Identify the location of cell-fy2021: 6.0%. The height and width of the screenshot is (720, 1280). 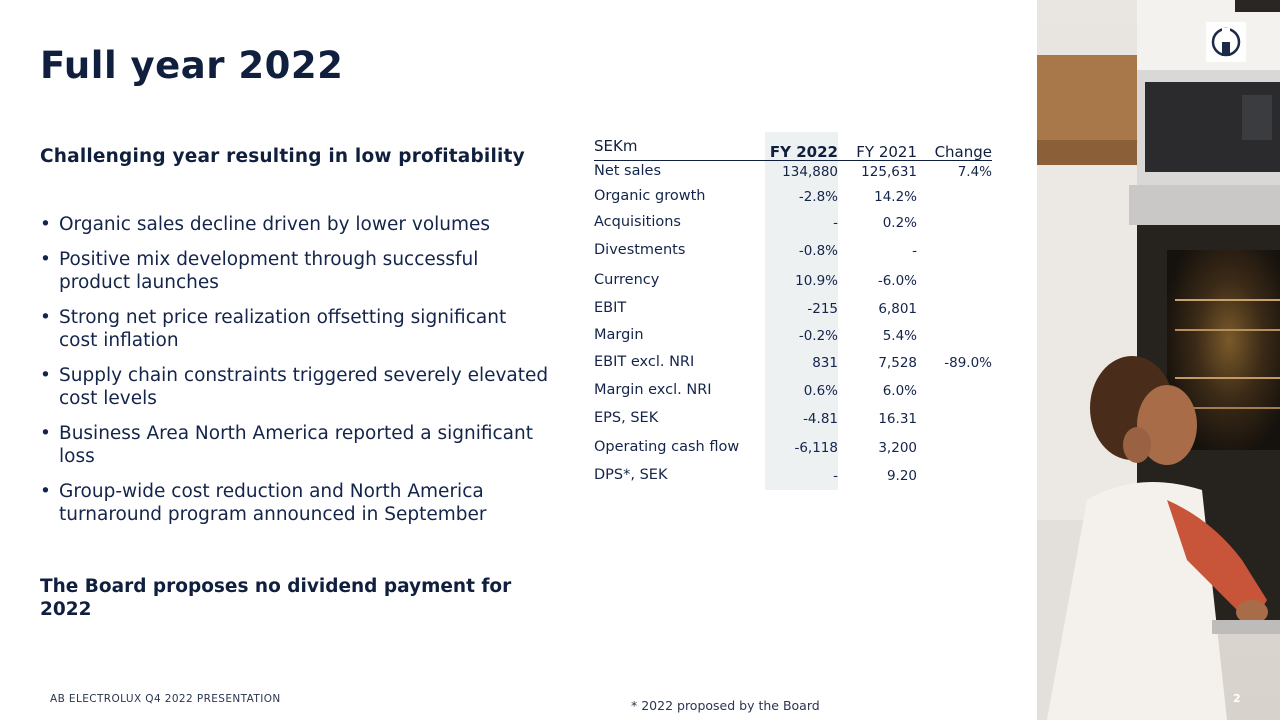
(899, 391).